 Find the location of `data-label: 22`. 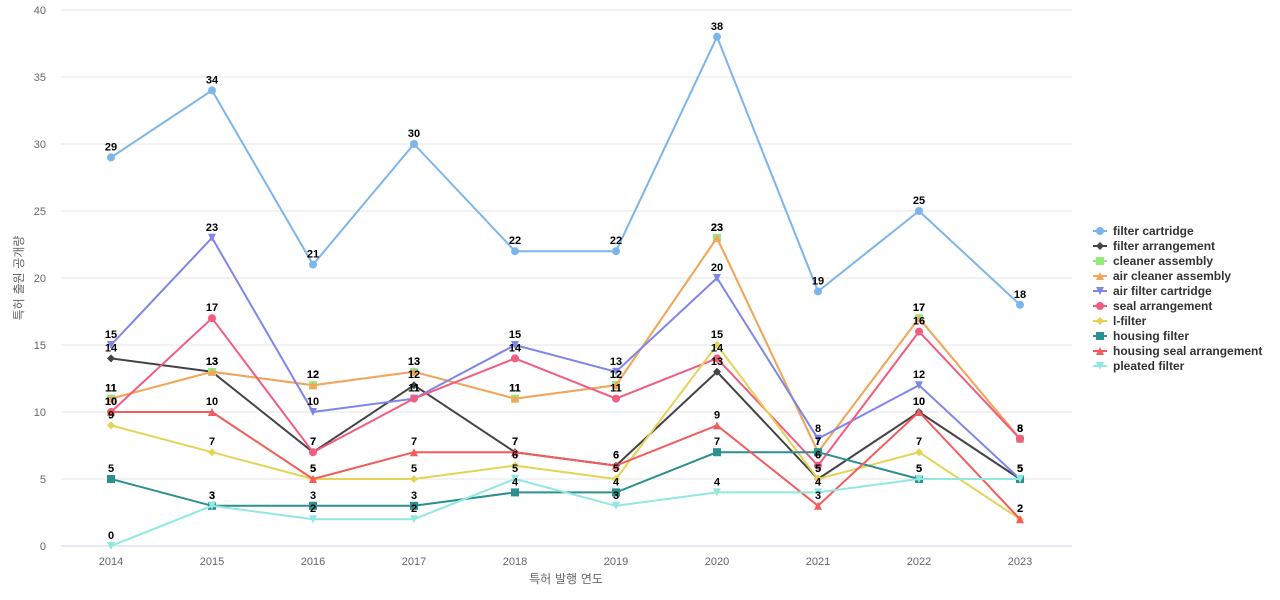

data-label: 22 is located at coordinates (515, 241).